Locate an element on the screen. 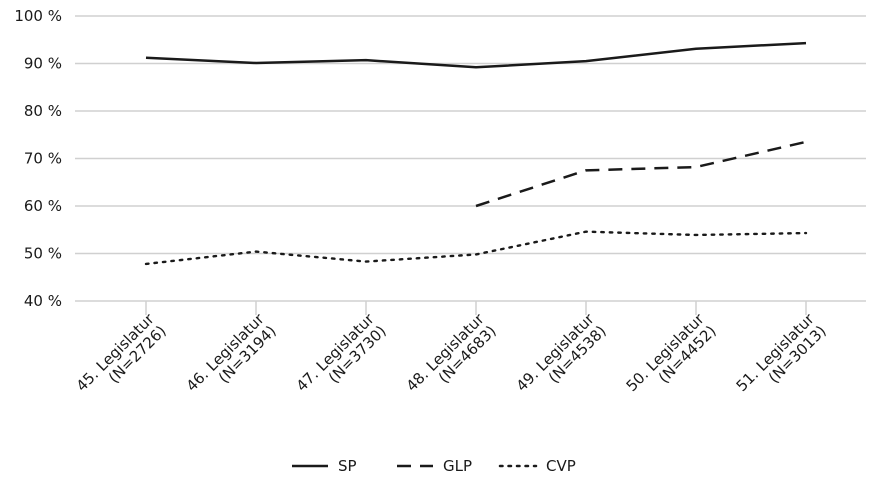  legend-item-cvp: CVP is located at coordinates (538, 466).